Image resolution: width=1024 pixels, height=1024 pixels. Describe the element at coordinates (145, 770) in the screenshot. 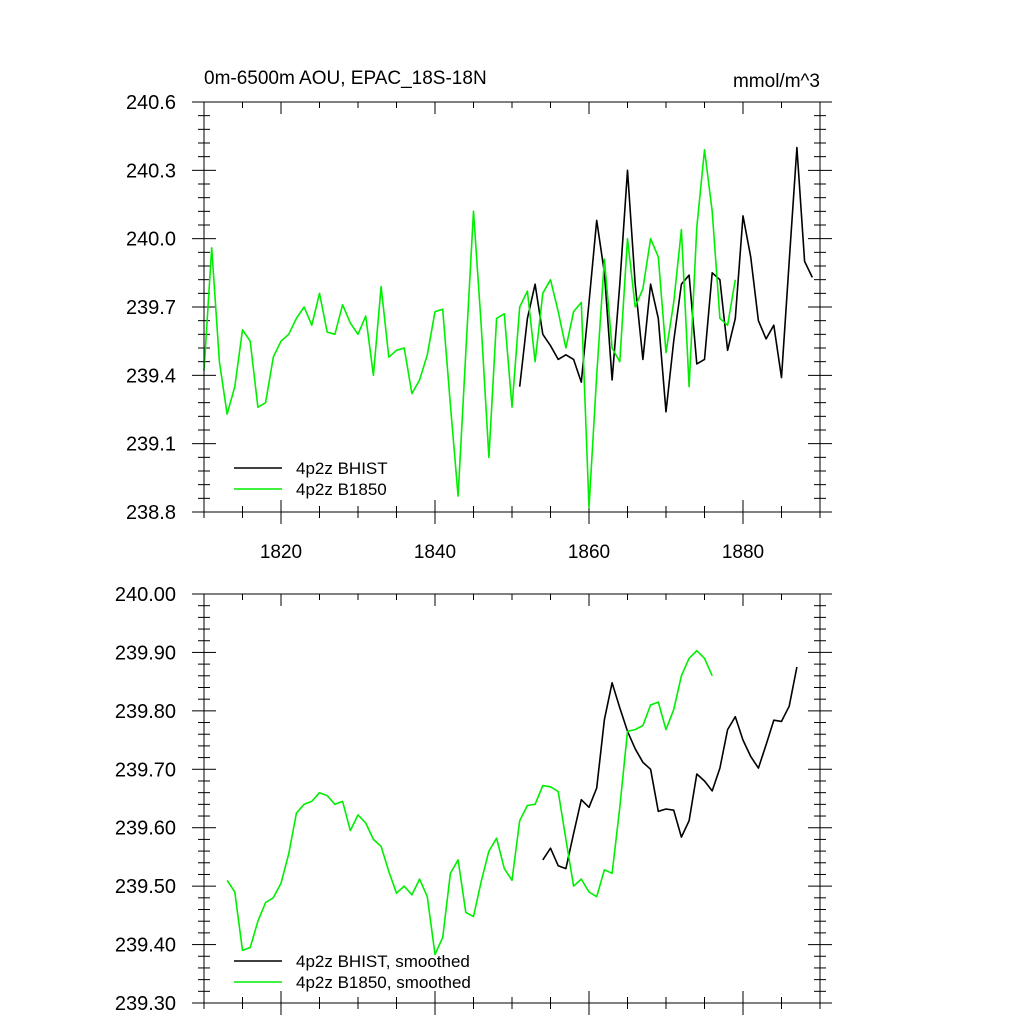

I see `y-tick-label: 239.70` at that location.